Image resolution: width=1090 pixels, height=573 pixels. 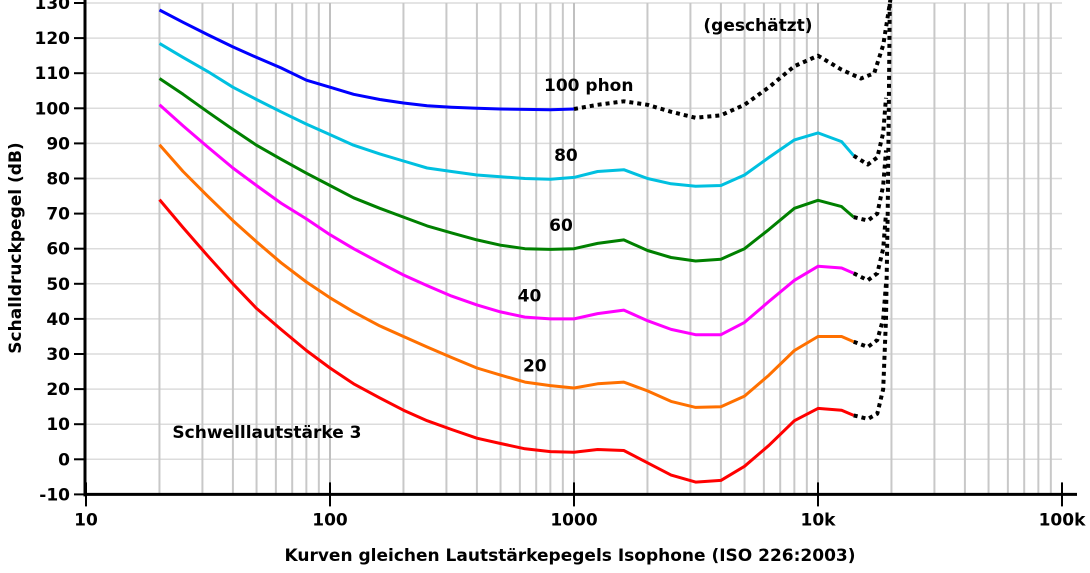 What do you see at coordinates (53, 7) in the screenshot?
I see `y-tick-label: 130` at bounding box center [53, 7].